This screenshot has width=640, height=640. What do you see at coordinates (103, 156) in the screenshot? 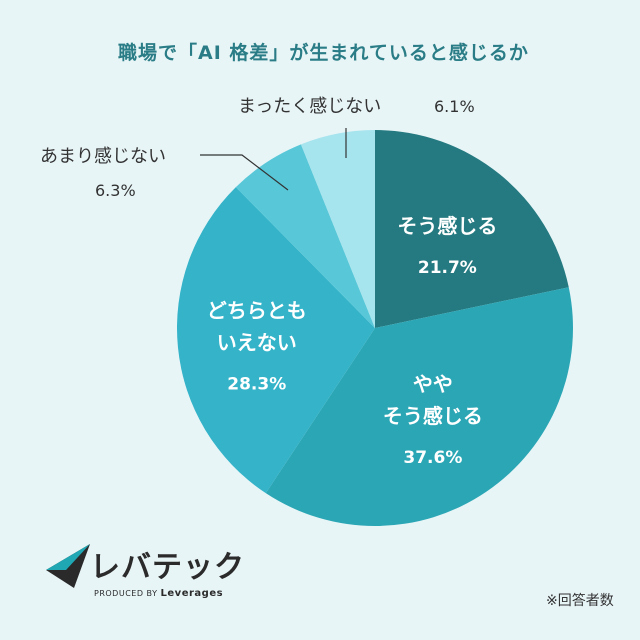
I see `slice-label-3: あまり感じない` at bounding box center [103, 156].